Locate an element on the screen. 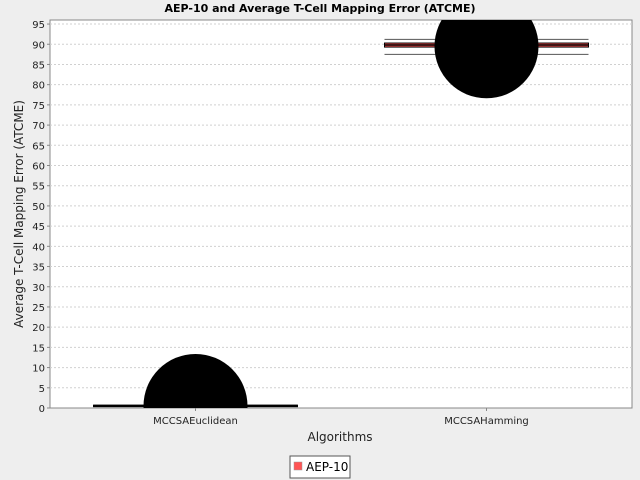  y-tick-label: 15 is located at coordinates (38, 348).